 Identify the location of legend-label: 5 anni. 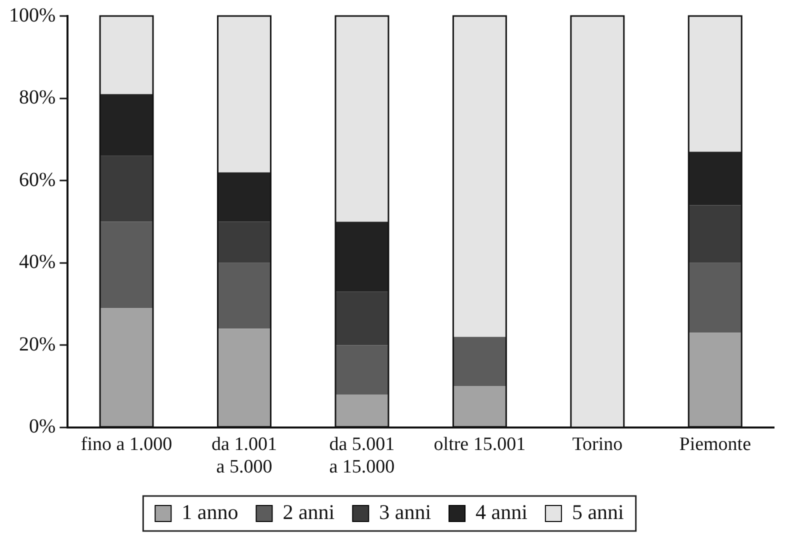
(598, 512).